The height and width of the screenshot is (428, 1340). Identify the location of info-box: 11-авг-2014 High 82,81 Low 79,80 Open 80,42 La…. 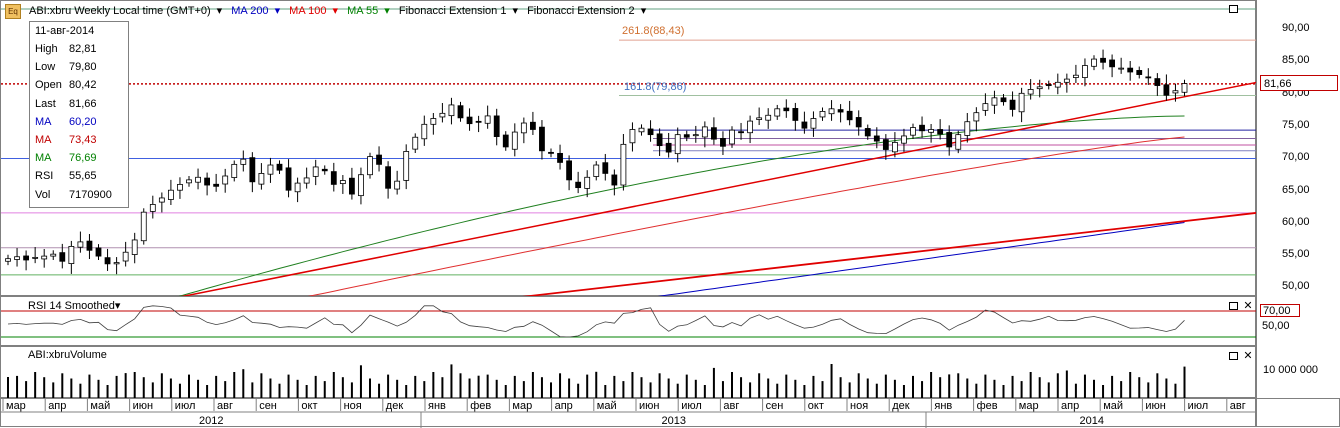
(79, 114).